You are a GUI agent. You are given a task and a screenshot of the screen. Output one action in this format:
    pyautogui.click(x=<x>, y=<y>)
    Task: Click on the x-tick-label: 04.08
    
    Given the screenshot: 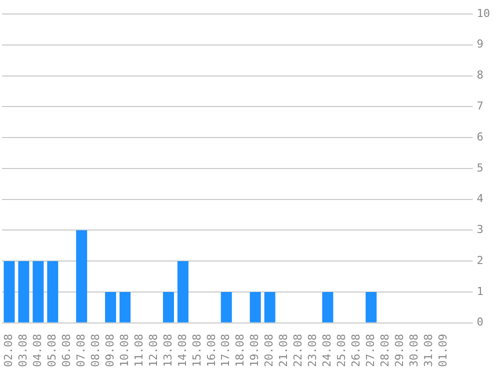 What is the action you would take?
    pyautogui.click(x=37, y=351)
    